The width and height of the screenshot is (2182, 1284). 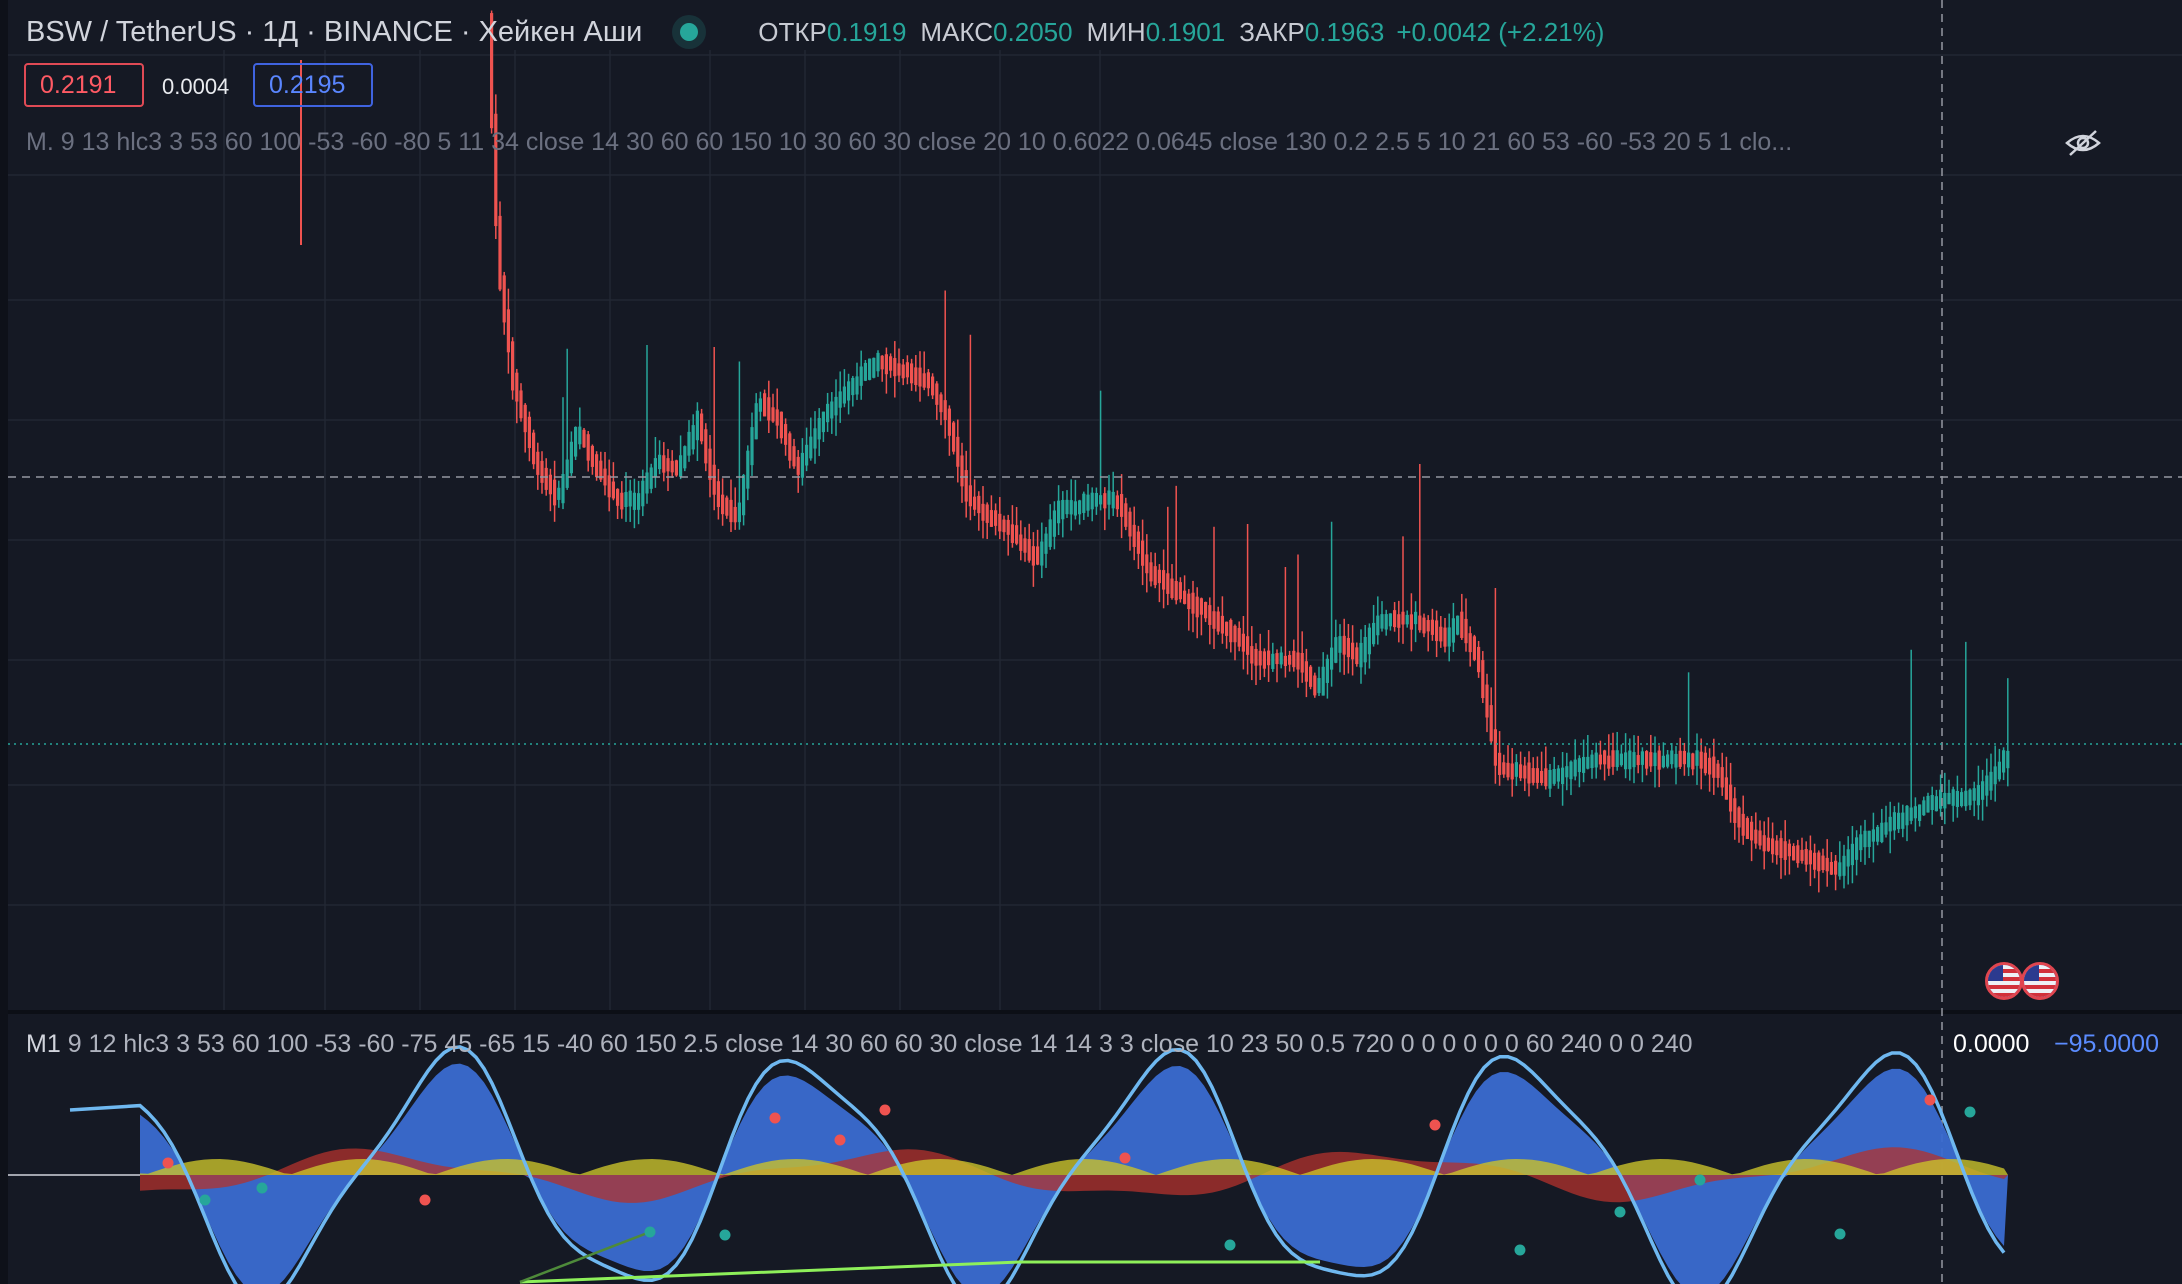 What do you see at coordinates (313, 85) in the screenshot?
I see `buy-price-button: 0.2195` at bounding box center [313, 85].